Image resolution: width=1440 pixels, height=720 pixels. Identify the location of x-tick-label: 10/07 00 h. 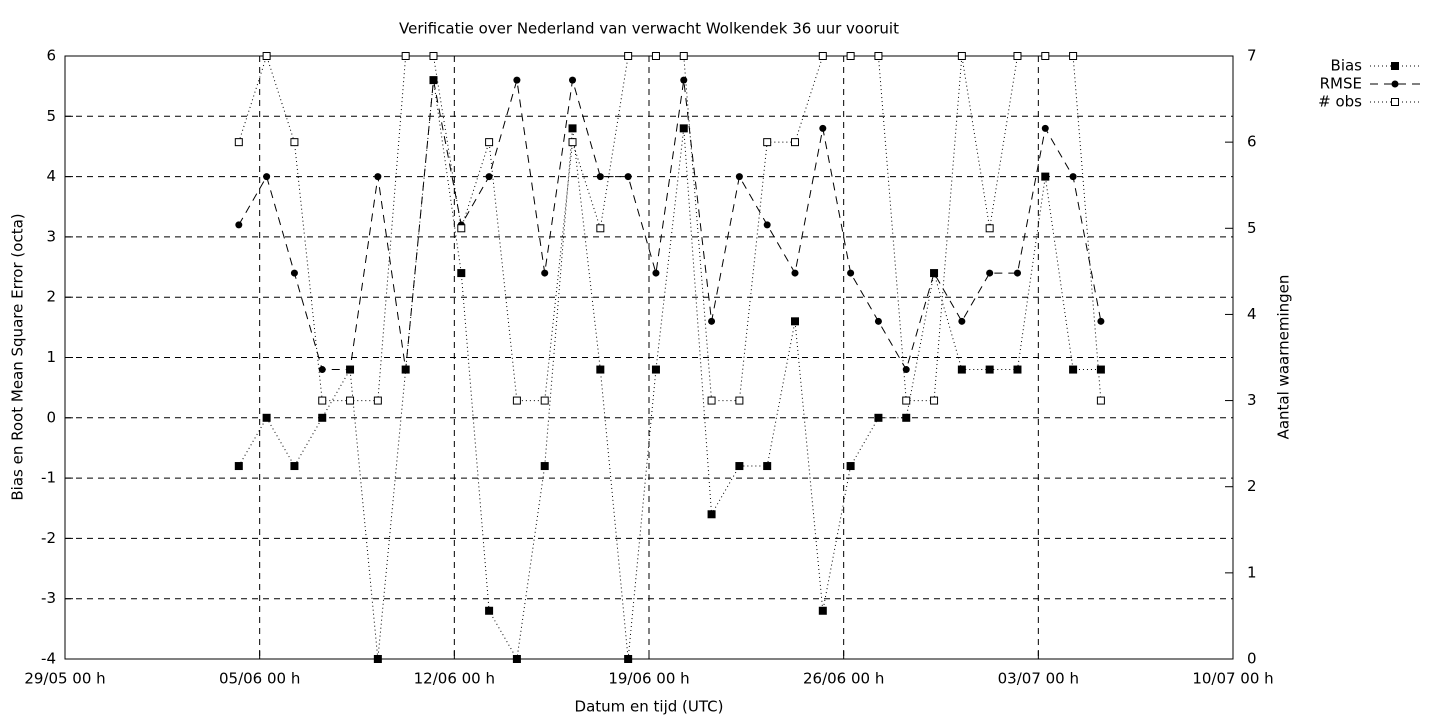
(1232, 679).